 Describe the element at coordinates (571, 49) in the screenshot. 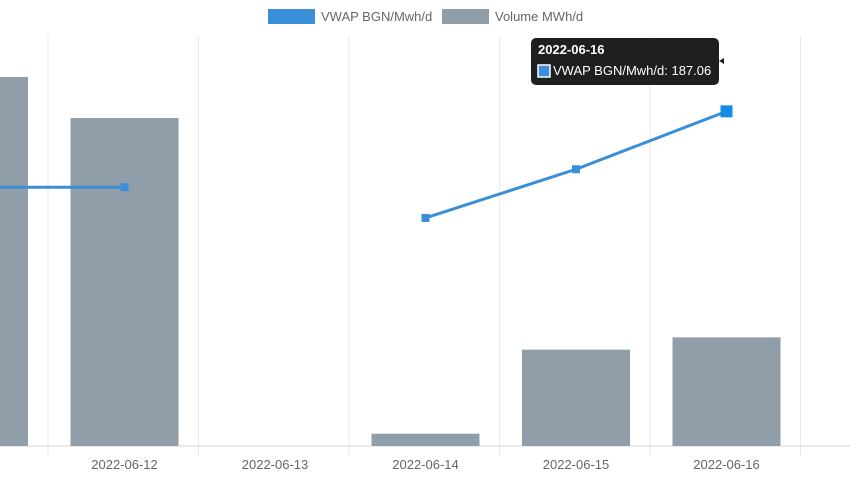

I see `tooltip-title: 2022-06-16` at that location.